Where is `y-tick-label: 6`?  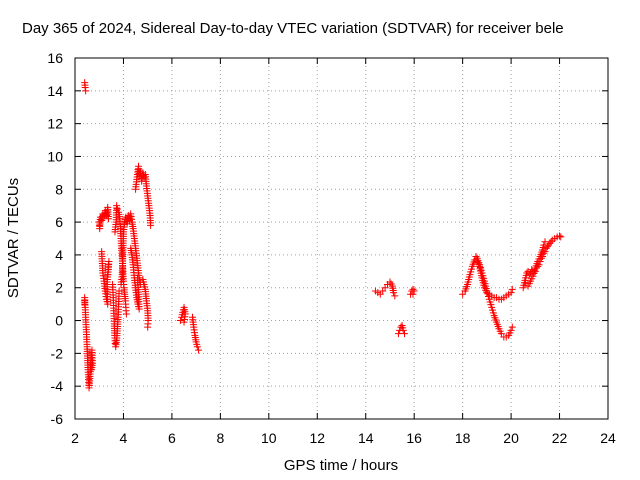
y-tick-label: 6 is located at coordinates (59, 222).